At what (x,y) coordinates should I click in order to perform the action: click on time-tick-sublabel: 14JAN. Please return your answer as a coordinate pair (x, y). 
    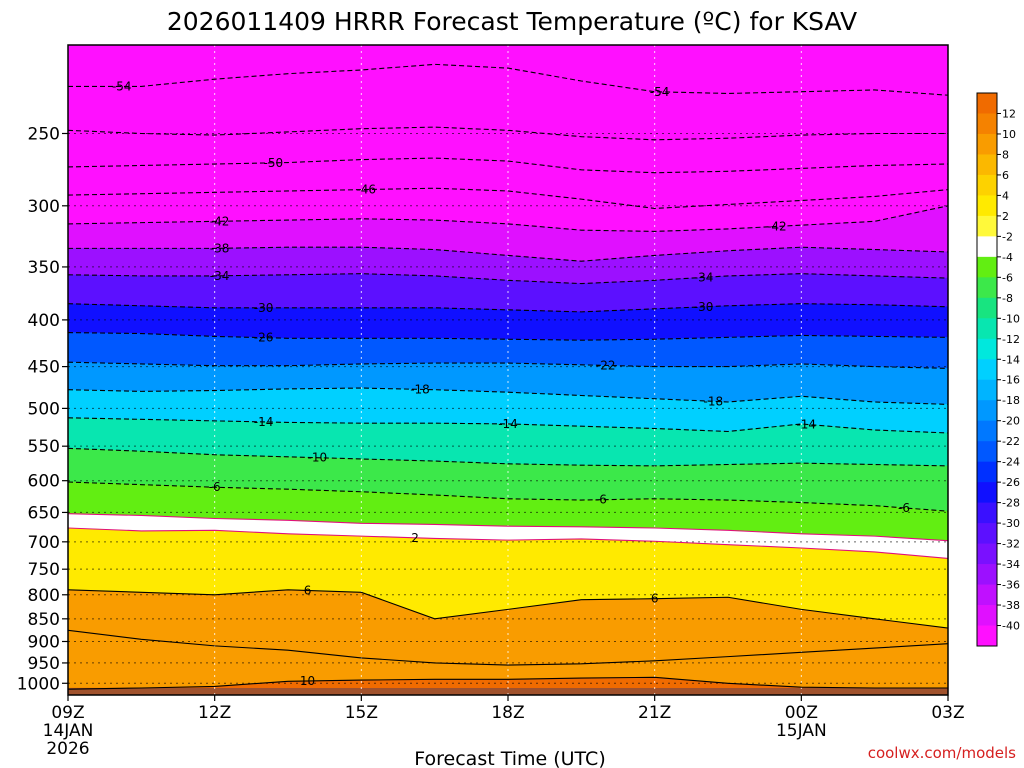
    Looking at the image, I should click on (68, 731).